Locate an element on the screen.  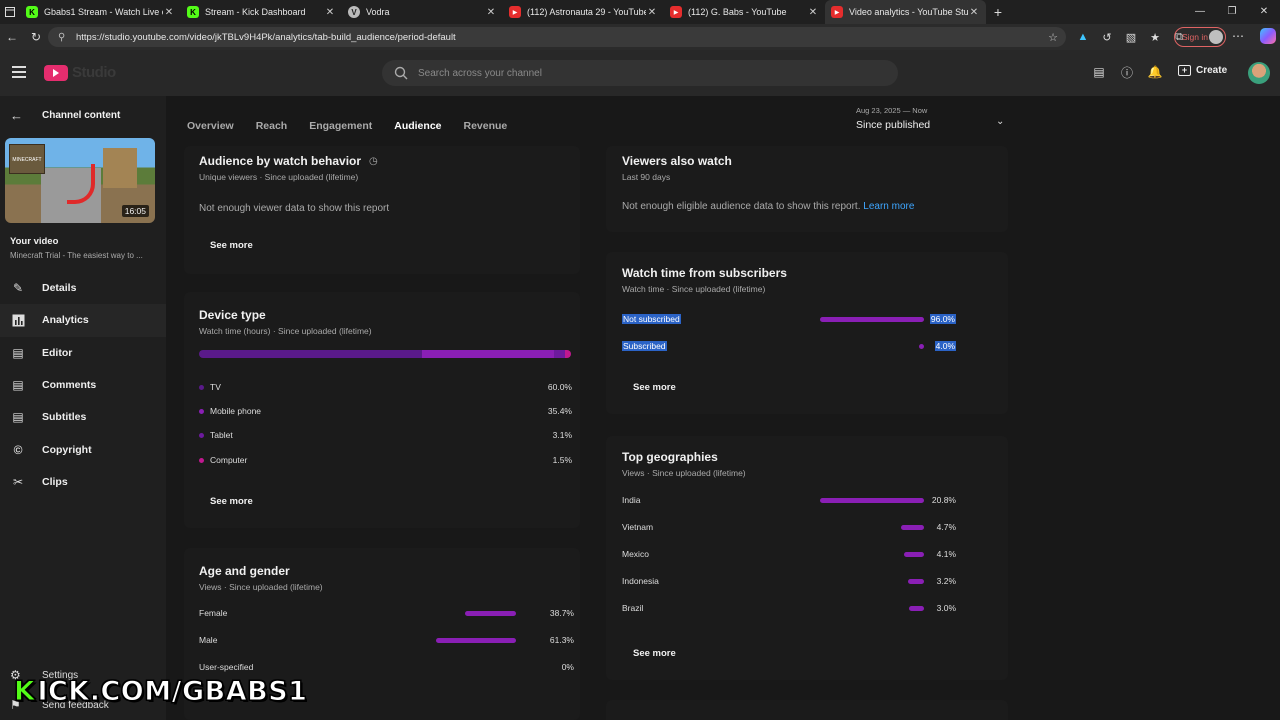
your-video-label: Your video is located at coordinates (34, 241).